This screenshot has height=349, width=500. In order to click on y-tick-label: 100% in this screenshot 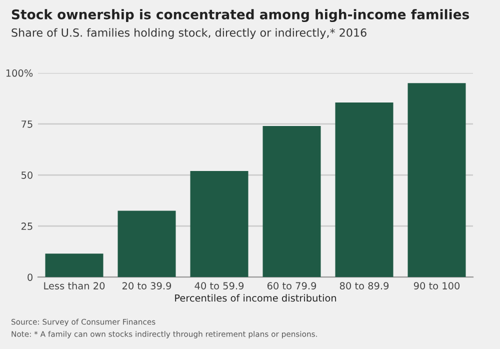, I will do `click(19, 73)`.